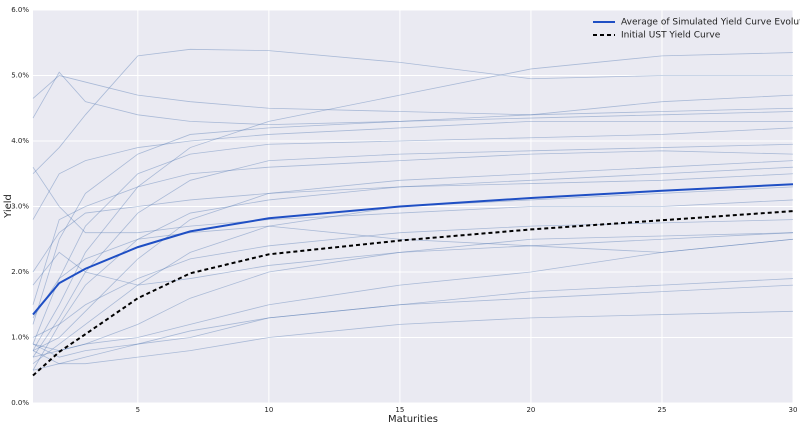 This screenshot has height=429, width=800. I want to click on y-tick-label: 3.0%, so click(20, 207).